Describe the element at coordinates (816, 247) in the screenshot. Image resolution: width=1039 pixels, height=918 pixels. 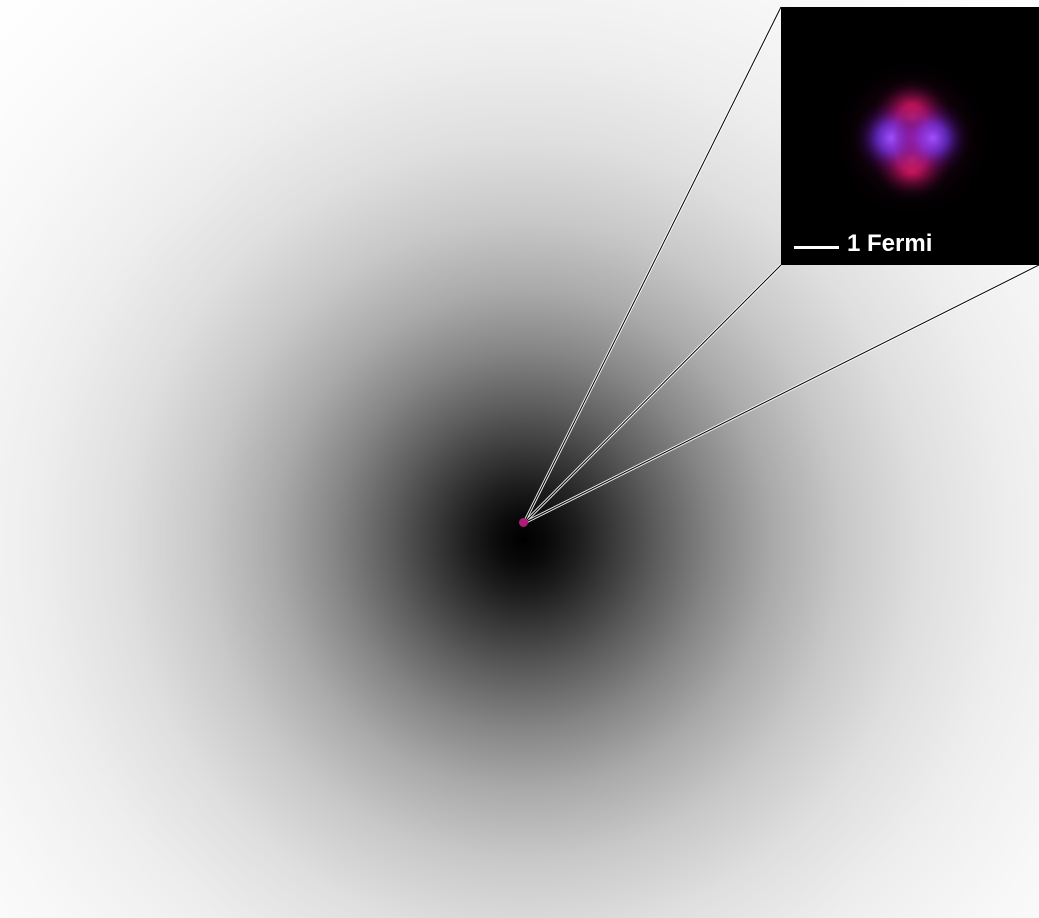
I see `scale-bar` at that location.